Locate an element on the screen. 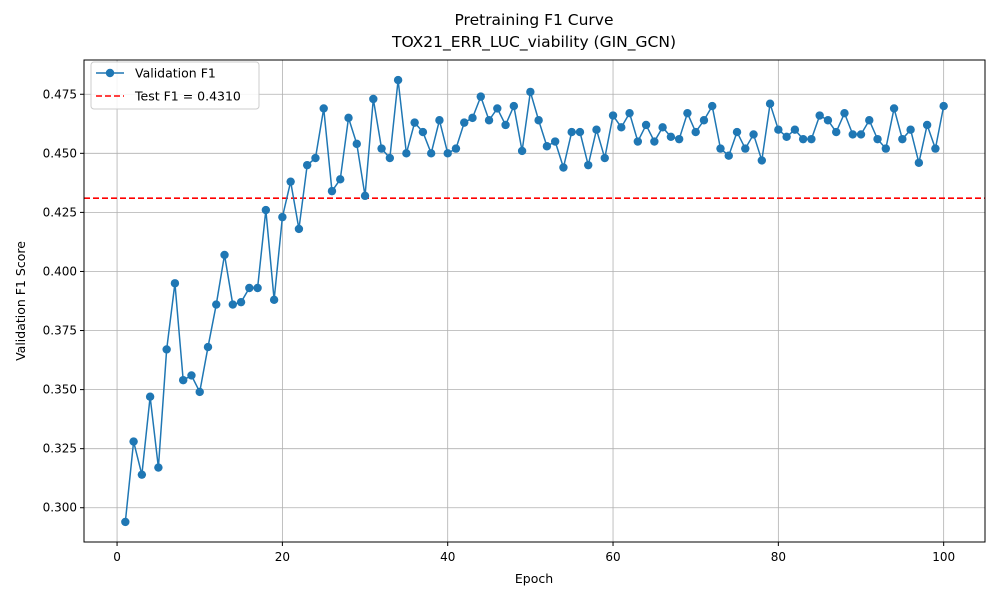 The image size is (1000, 600). chart-title: Pretraining F1 Curve is located at coordinates (533, 20).